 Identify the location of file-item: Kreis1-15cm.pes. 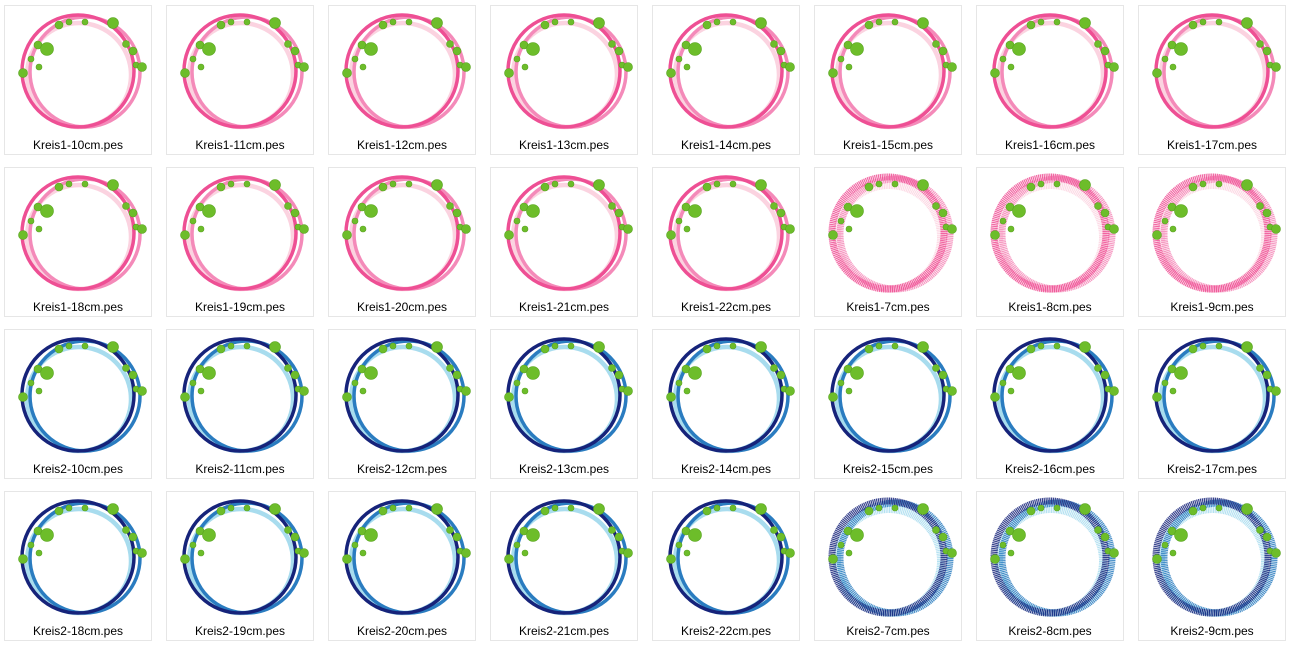
(888, 80).